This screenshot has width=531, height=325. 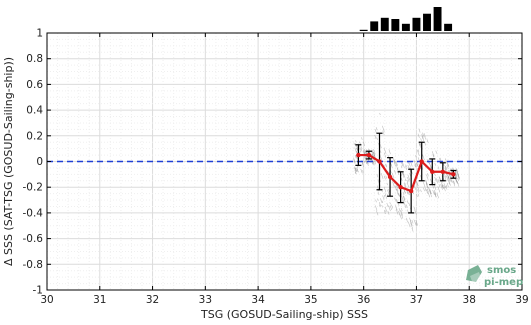 What do you see at coordinates (33, 188) in the screenshot?
I see `y-tick-label: -0.2` at bounding box center [33, 188].